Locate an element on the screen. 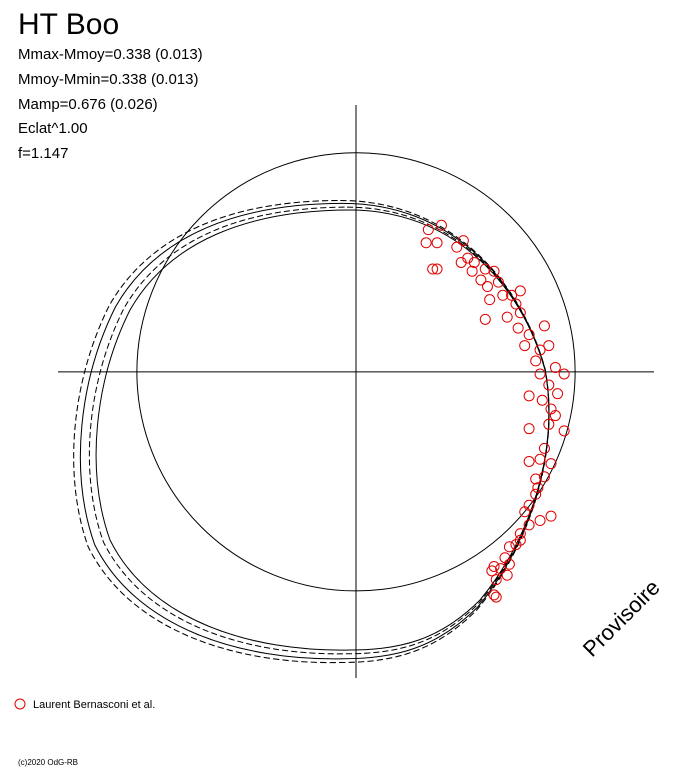  annotation: f=1.147 is located at coordinates (43, 153).